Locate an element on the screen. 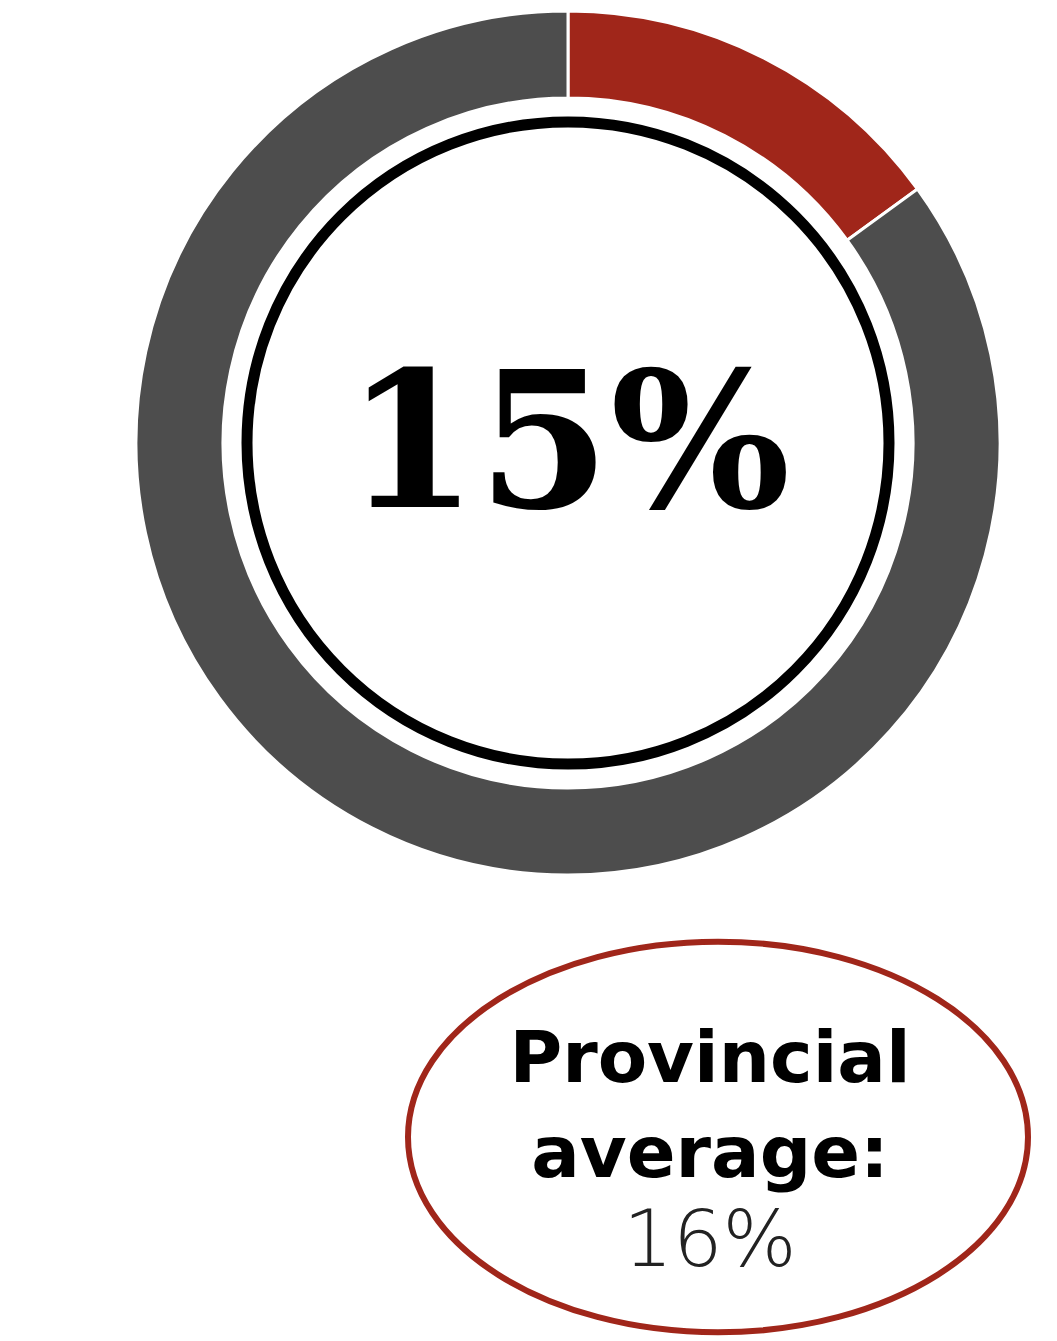 This screenshot has width=1057, height=1341. text: Provincial average: is located at coordinates (710, 1104).